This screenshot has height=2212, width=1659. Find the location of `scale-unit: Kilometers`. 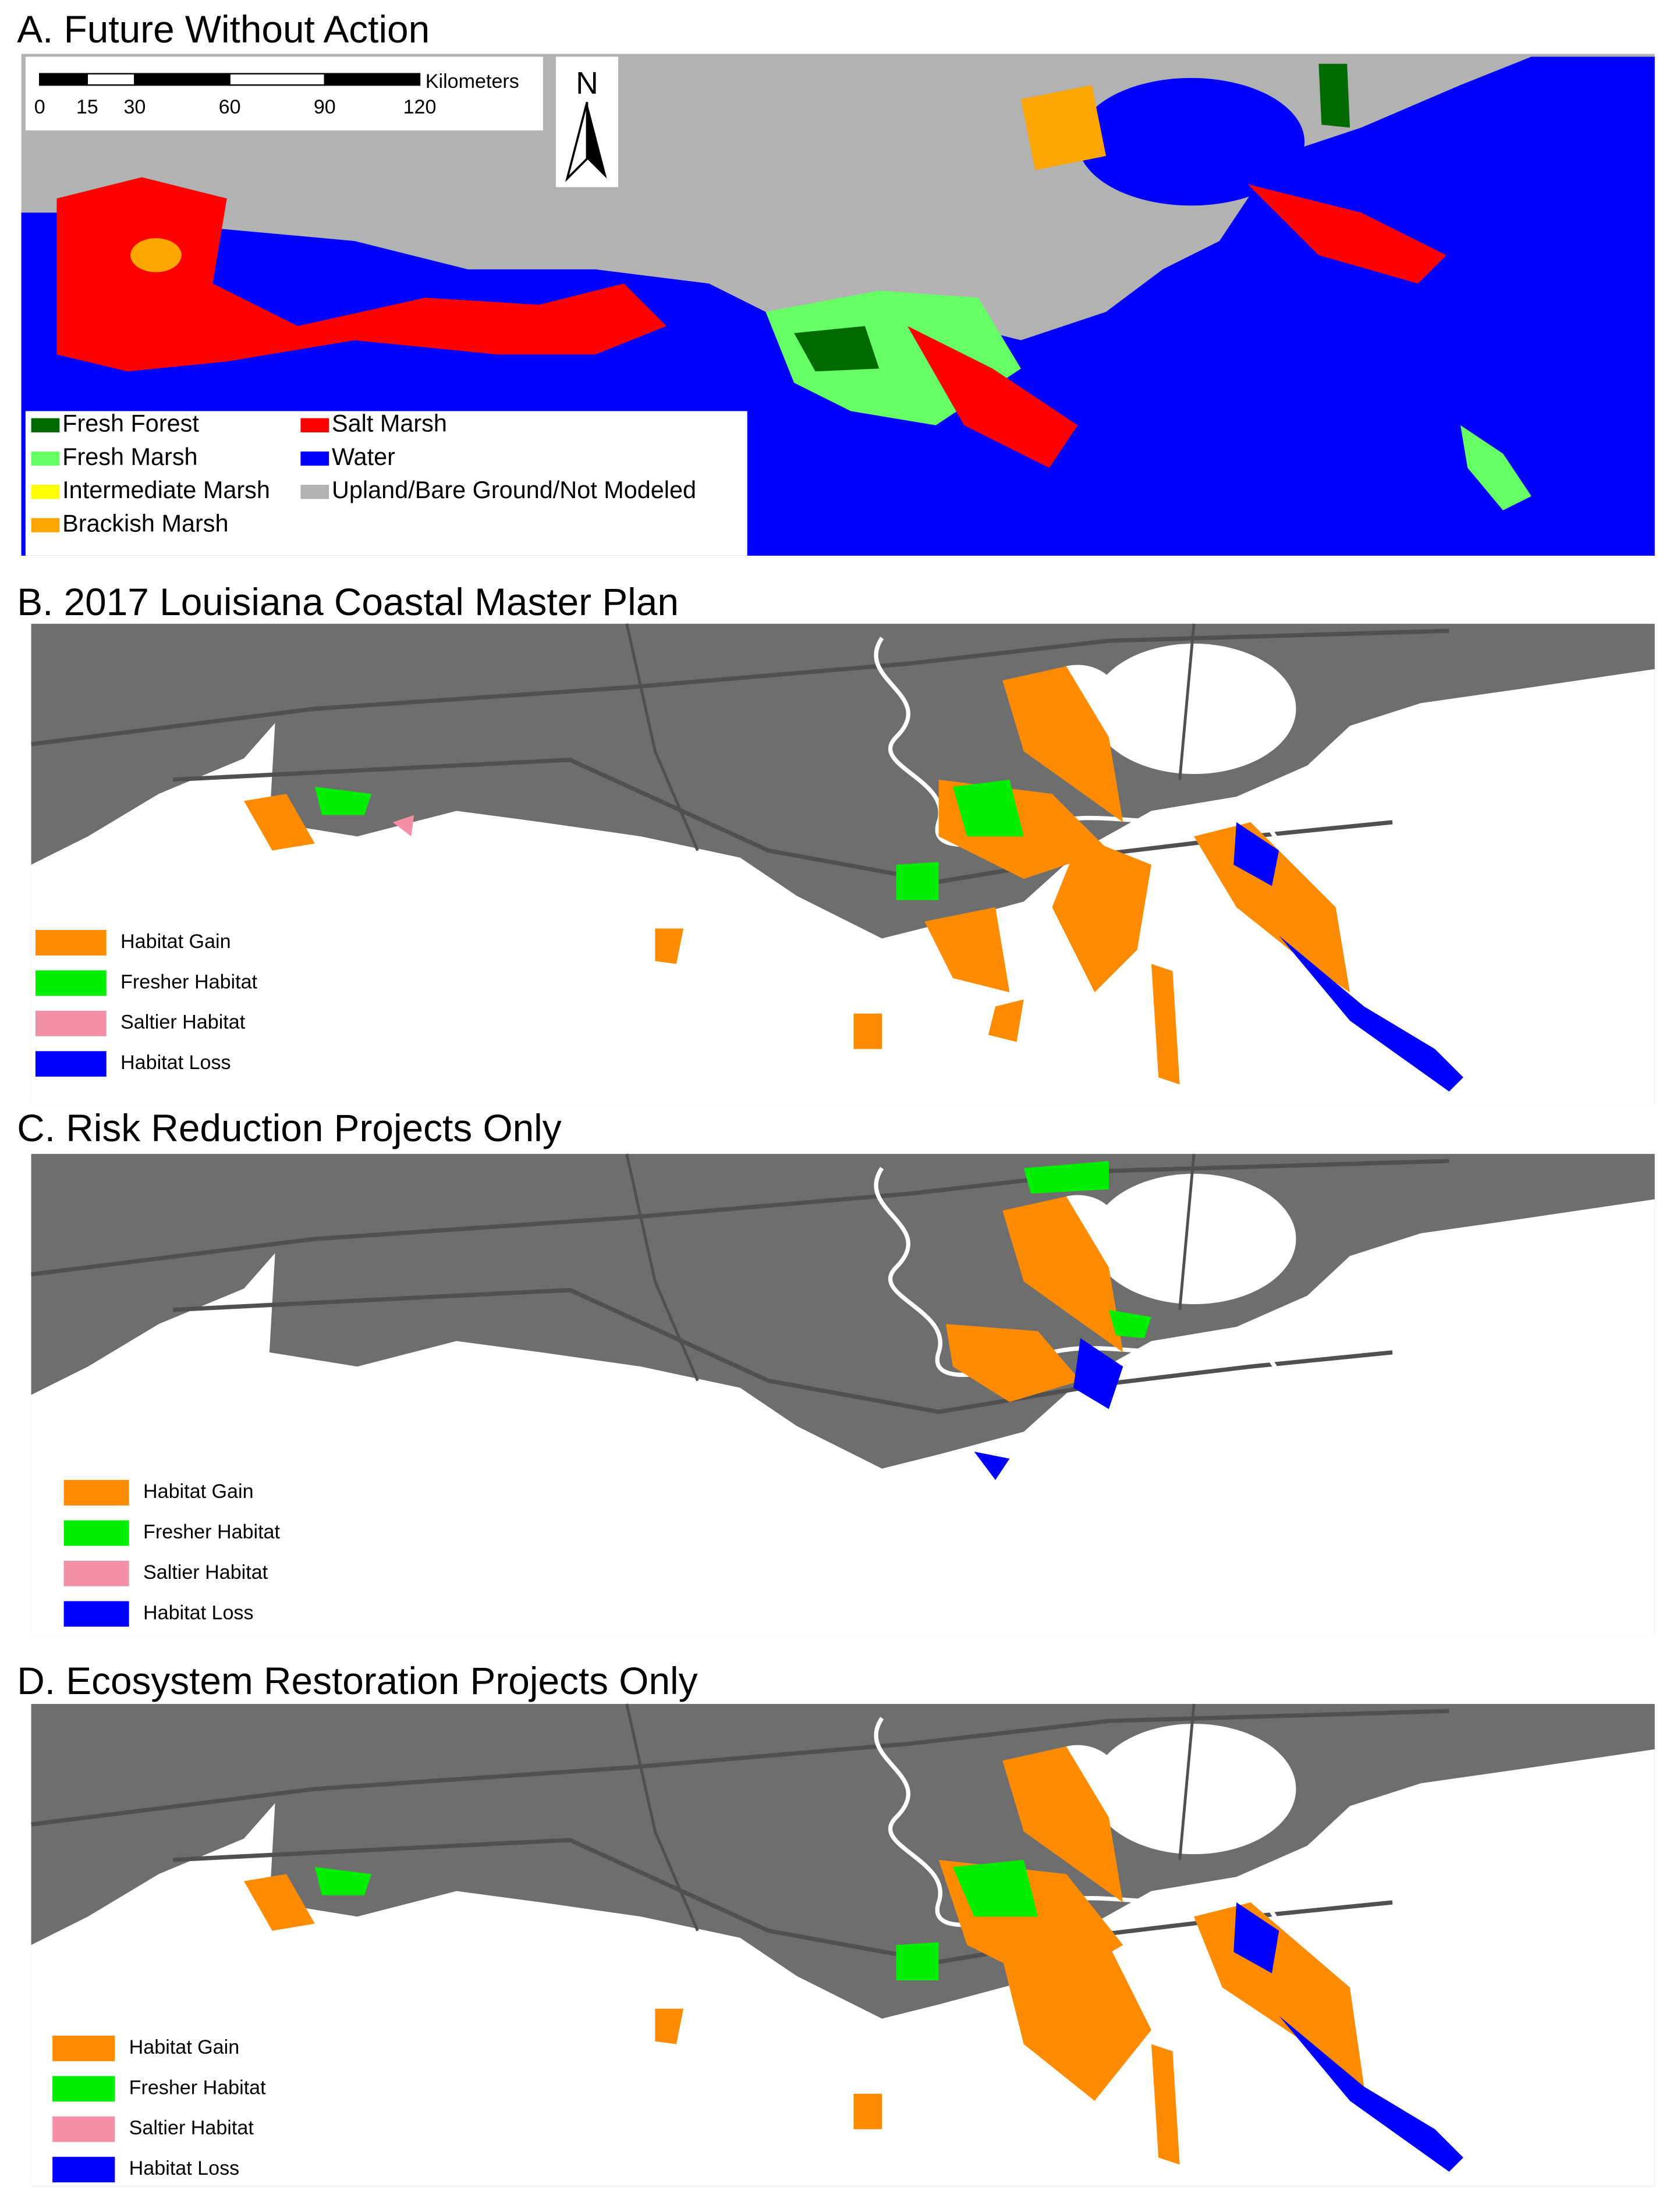

scale-unit: Kilometers is located at coordinates (472, 81).